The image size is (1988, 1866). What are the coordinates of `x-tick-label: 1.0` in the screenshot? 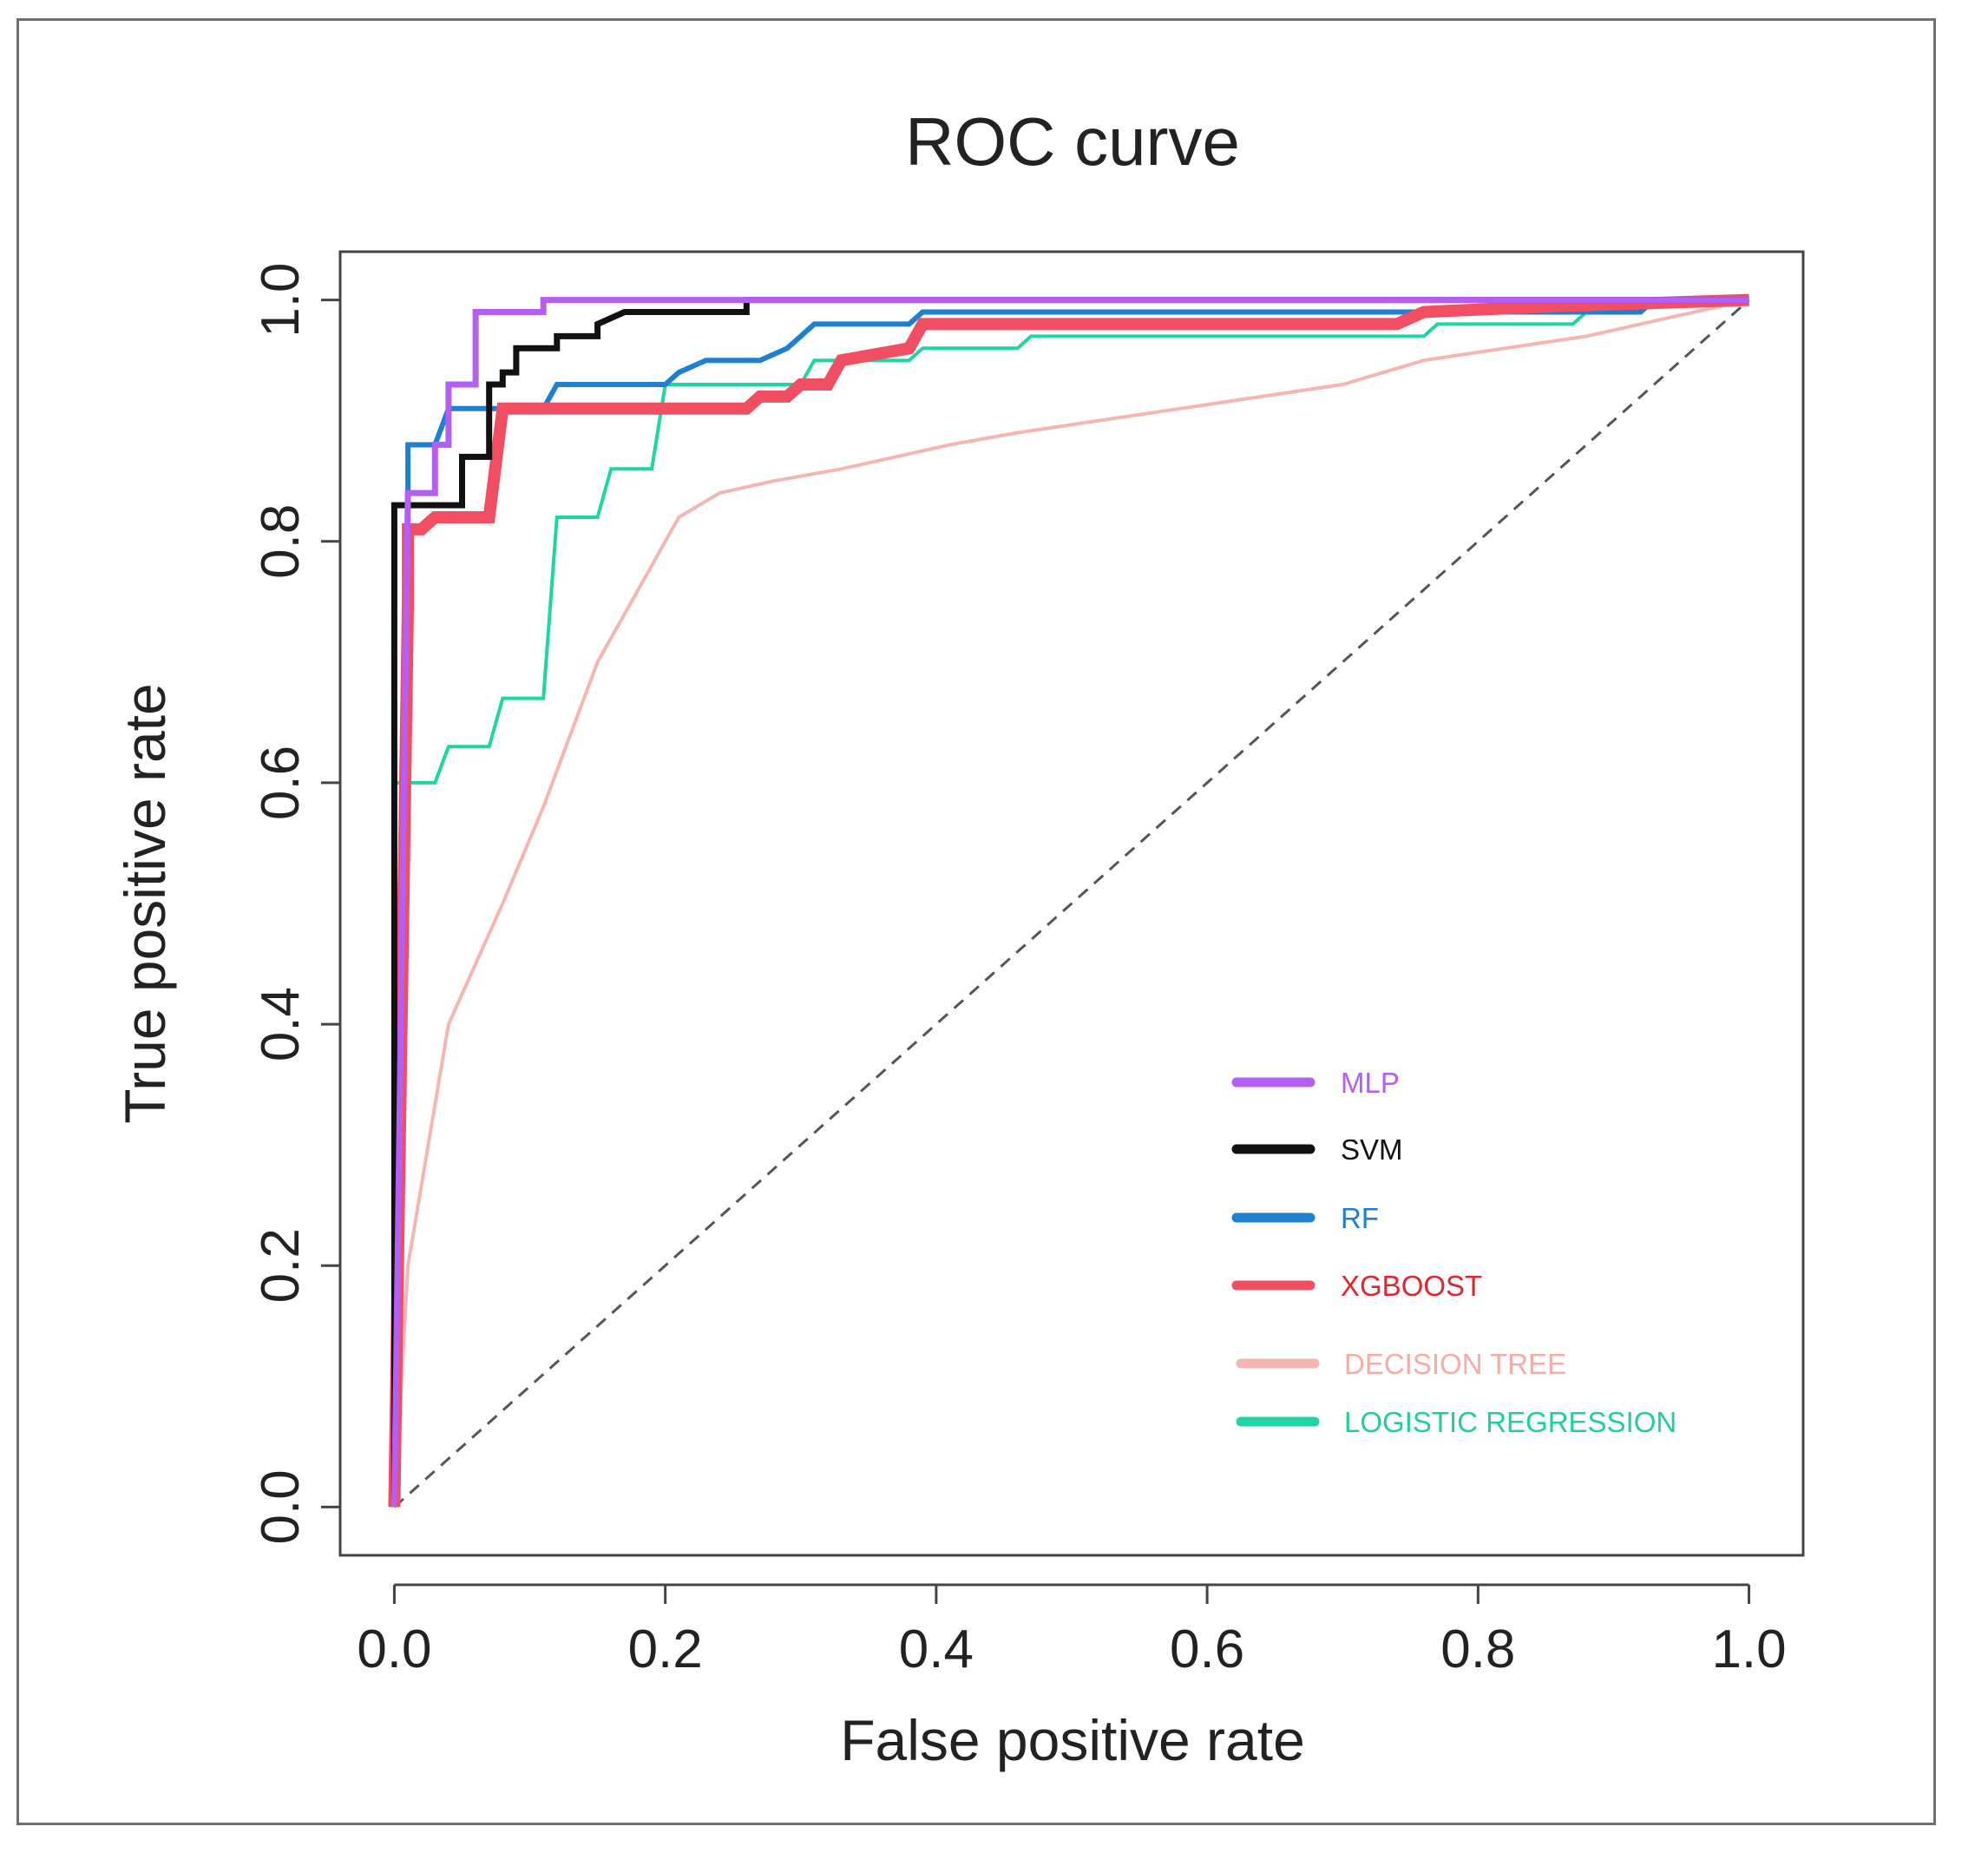 It's located at (1748, 1649).